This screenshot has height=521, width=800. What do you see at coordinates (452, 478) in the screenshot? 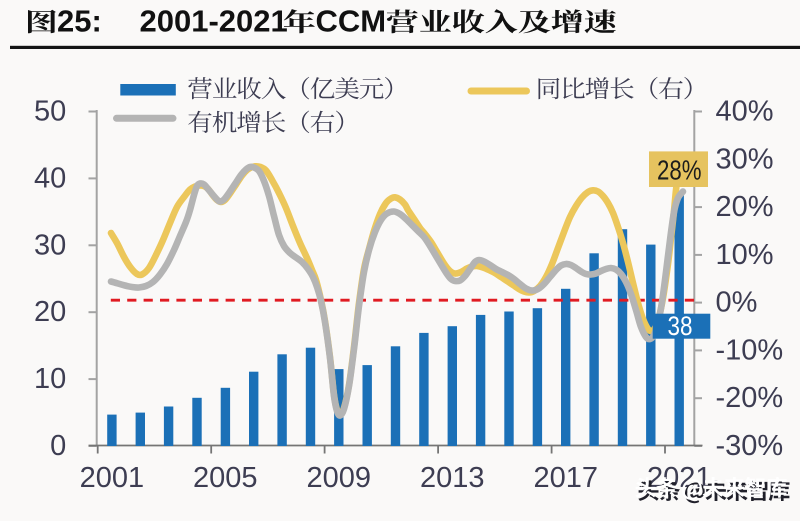
I see `svg-text: 2013` at bounding box center [452, 478].